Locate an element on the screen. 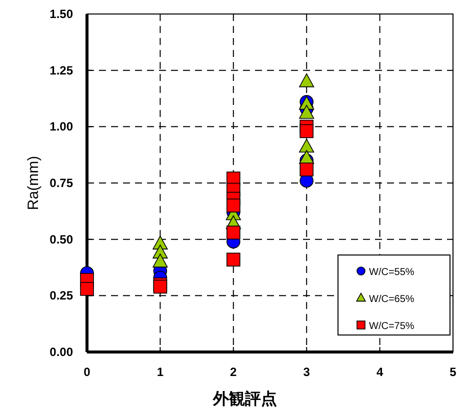 The width and height of the screenshot is (457, 412). x-tick-label: 0 is located at coordinates (87, 372).